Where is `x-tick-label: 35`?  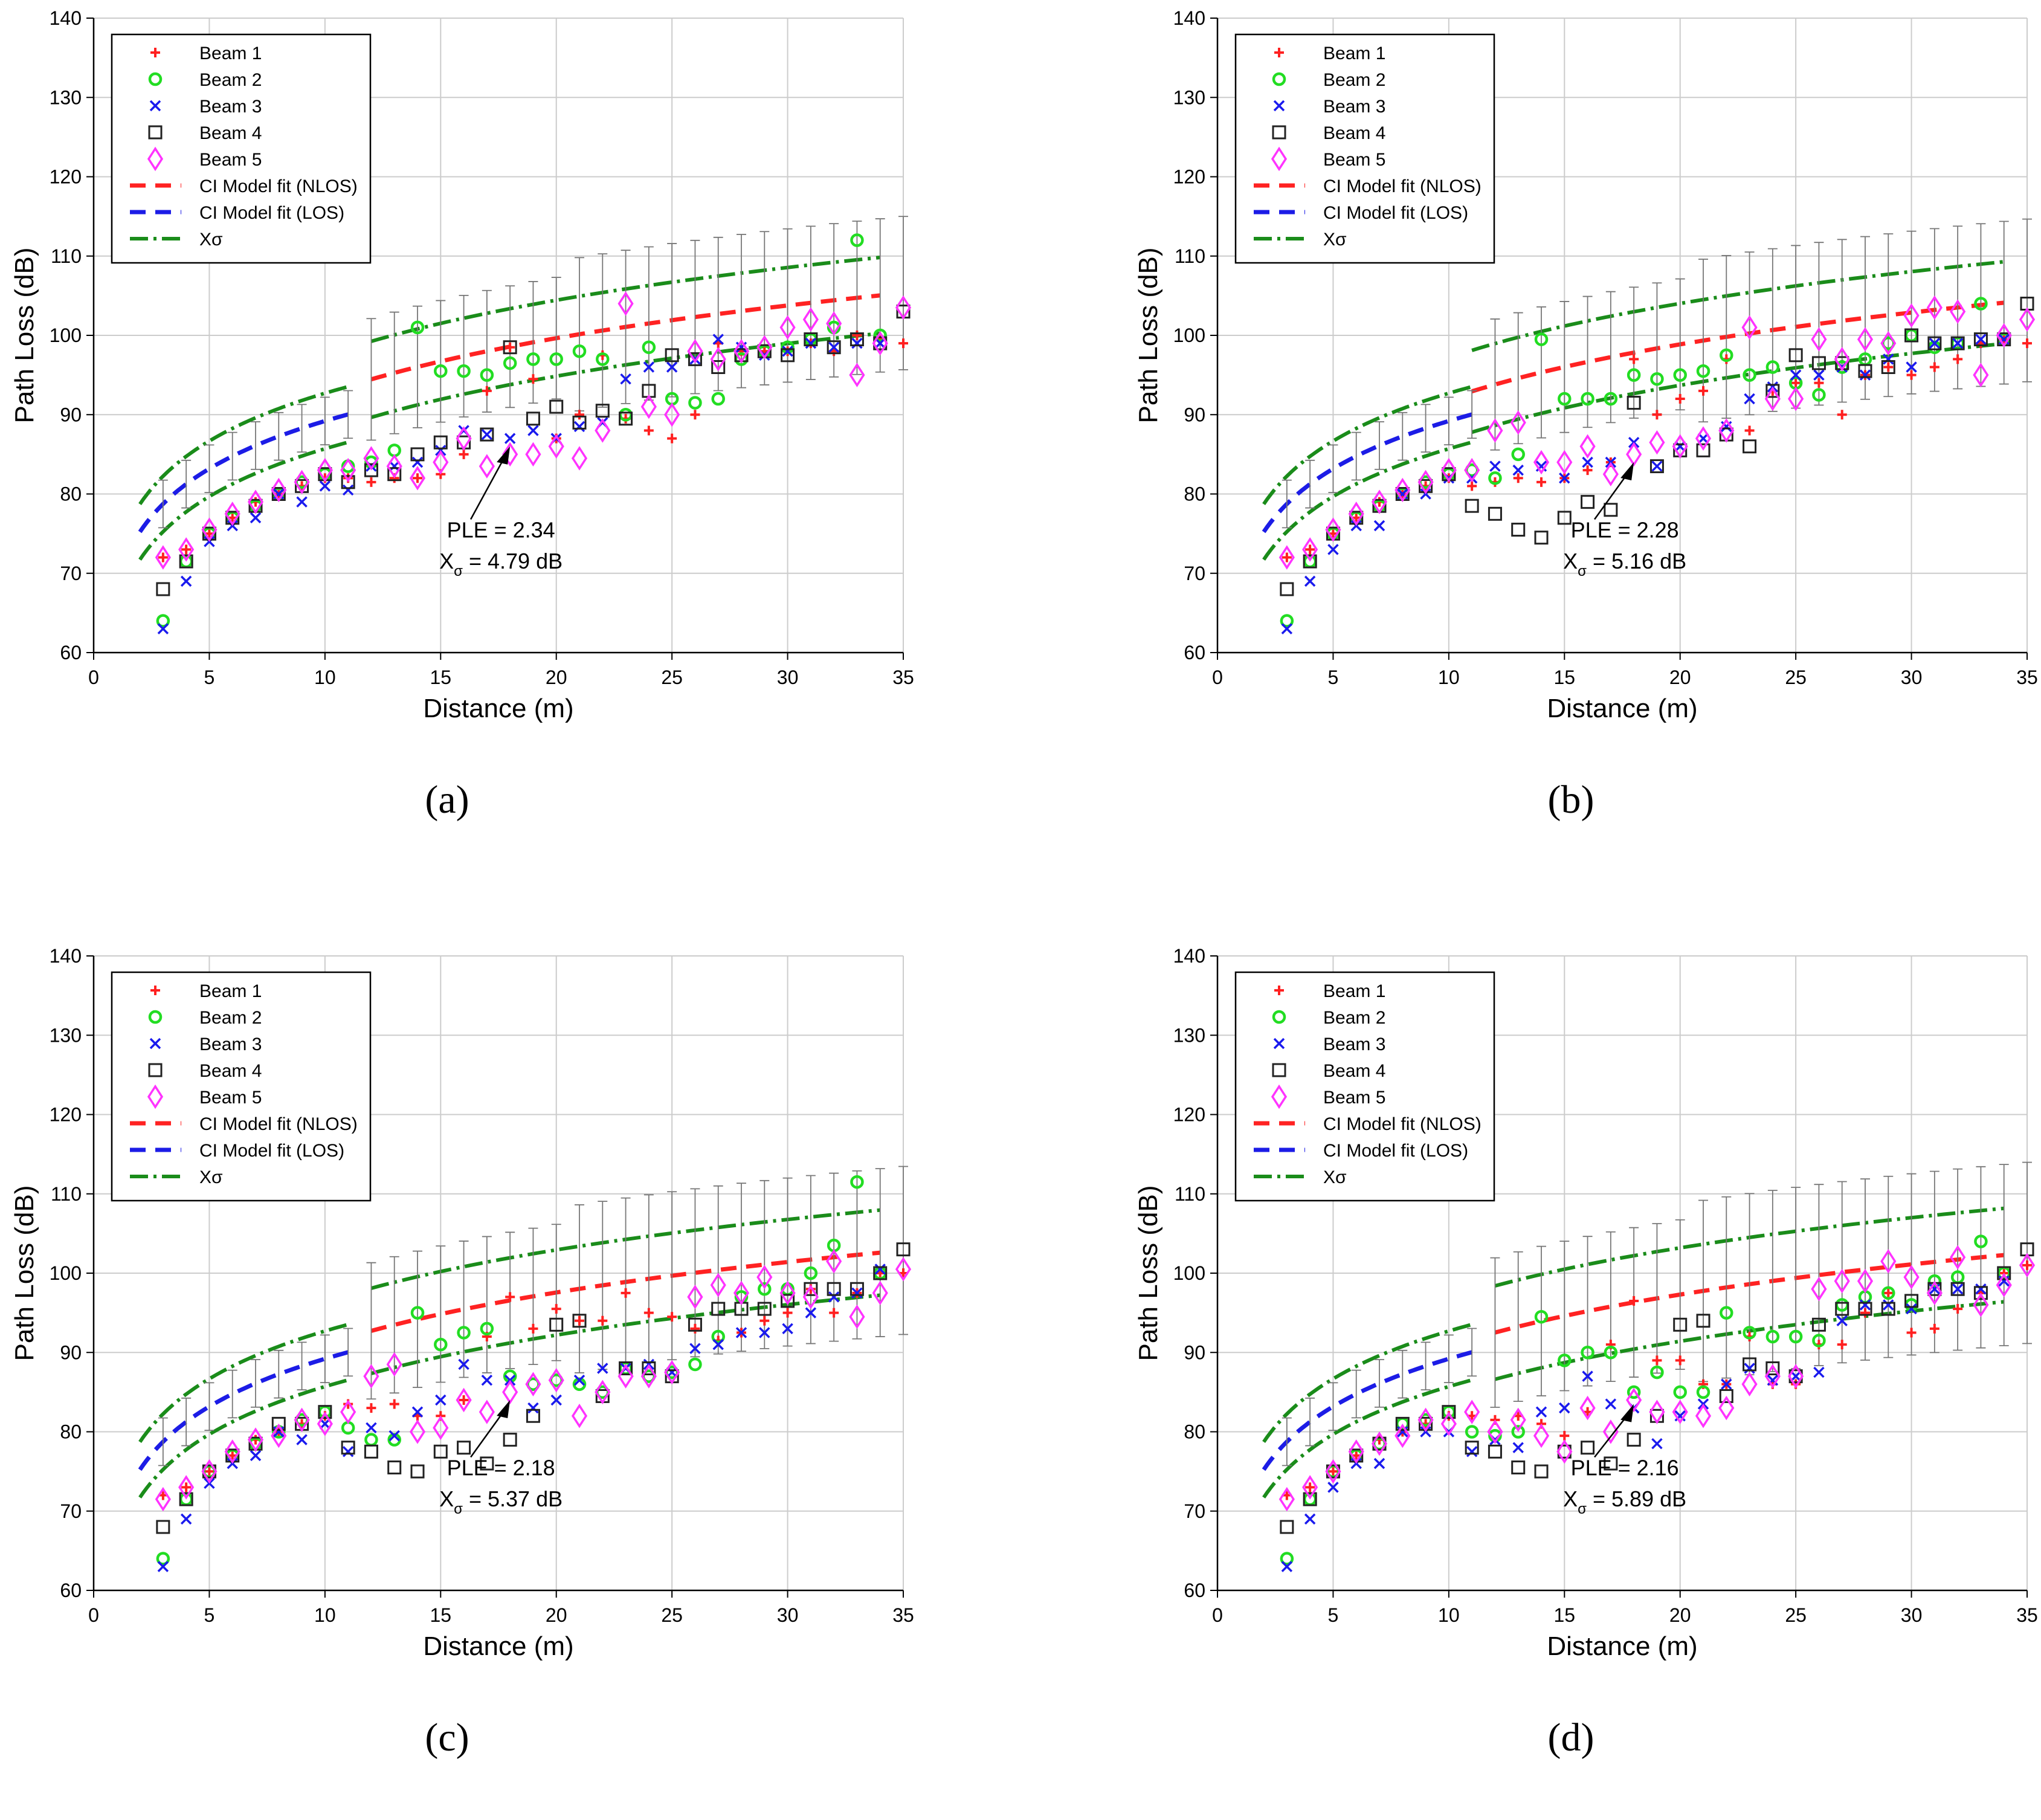
x-tick-label: 35 is located at coordinates (903, 1615).